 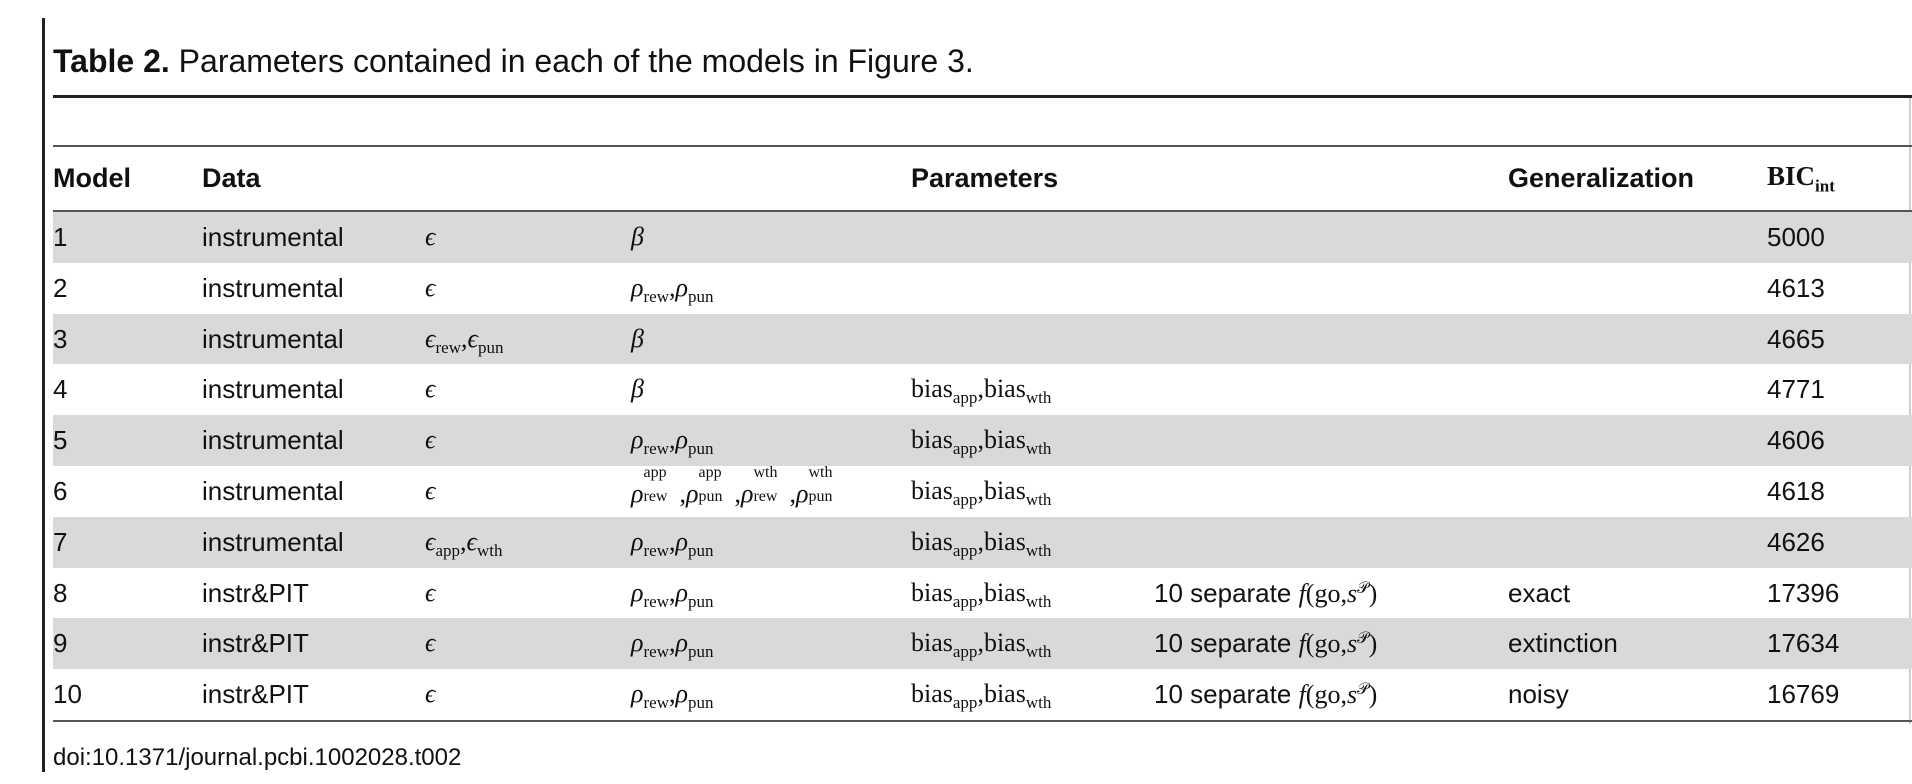 What do you see at coordinates (1803, 694) in the screenshot?
I see `bic-cell: 16769` at bounding box center [1803, 694].